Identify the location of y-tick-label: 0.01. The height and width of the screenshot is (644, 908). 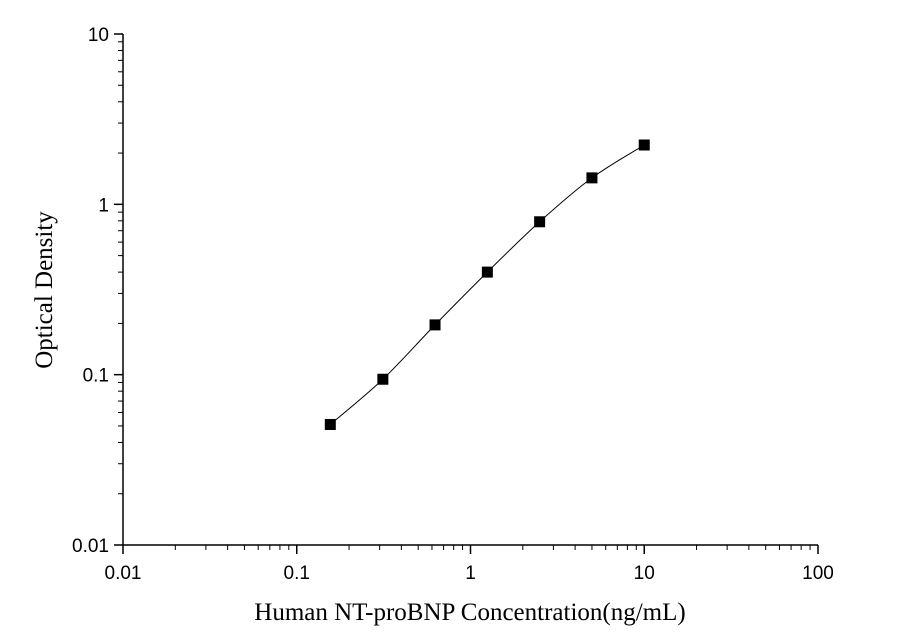
(90, 546).